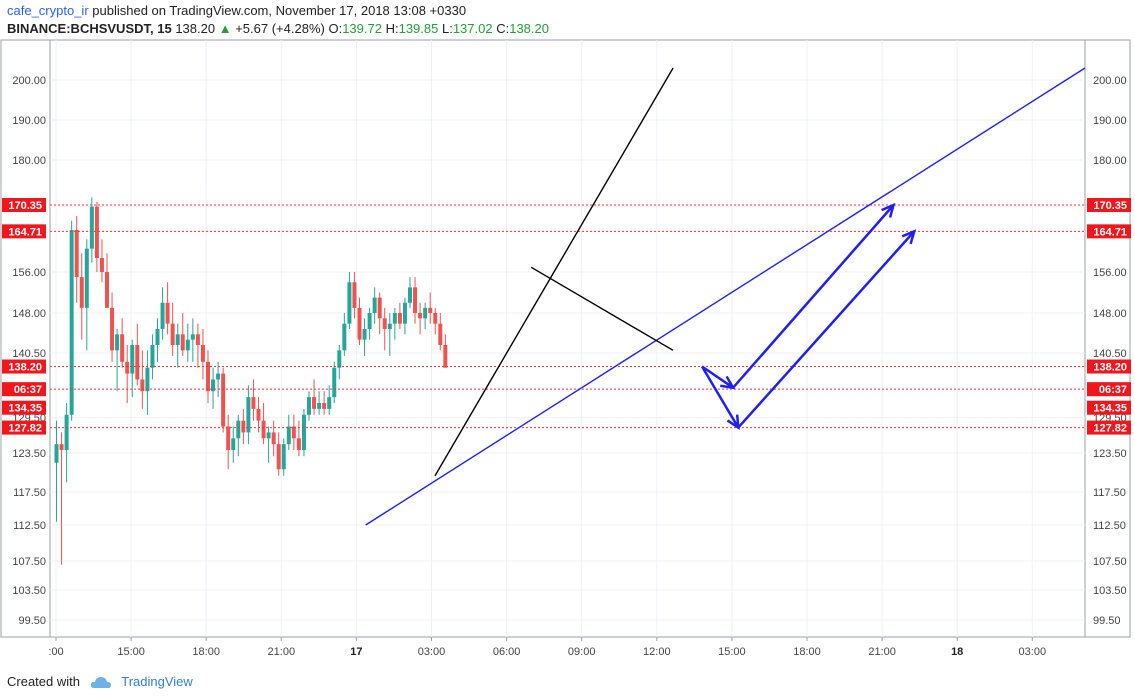 This screenshot has width=1135, height=699. Describe the element at coordinates (602, 308) in the screenshot. I see `trendline` at that location.